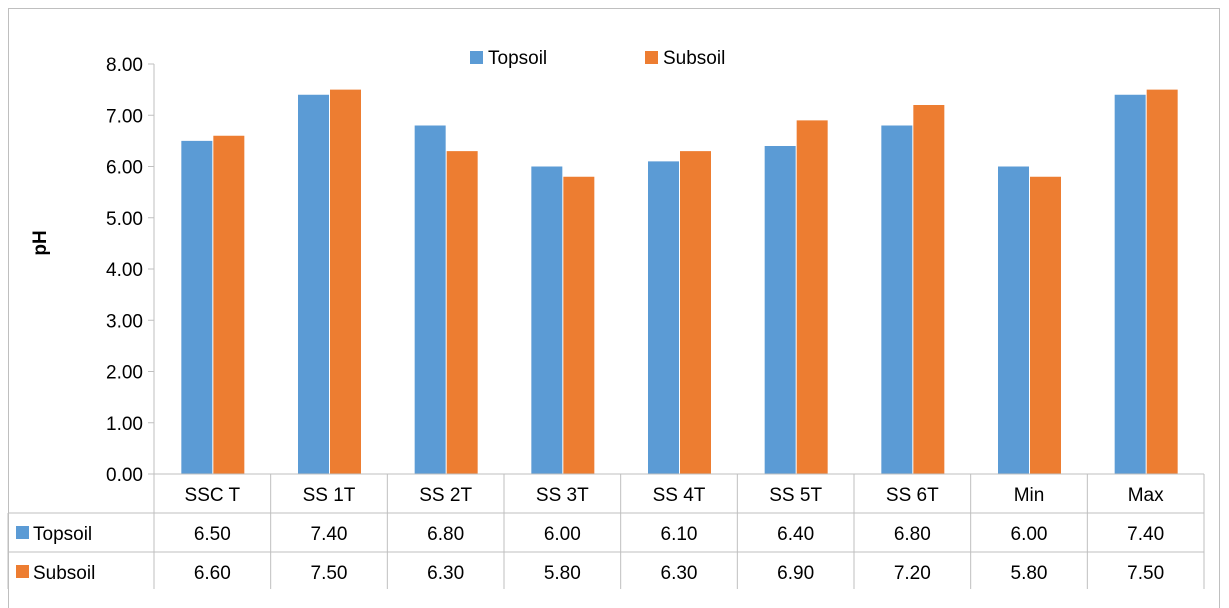  What do you see at coordinates (213, 495) in the screenshot?
I see `x-tick-label: SSC T` at bounding box center [213, 495].